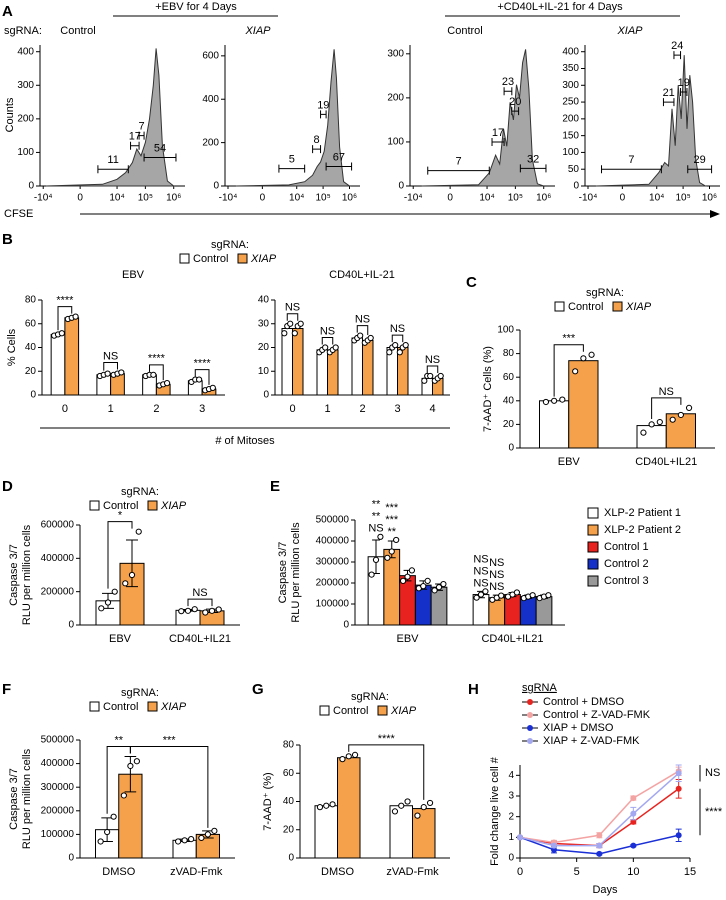 Image resolution: width=726 pixels, height=900 pixels. I want to click on x-tick-label: -10⁴, so click(588, 198).